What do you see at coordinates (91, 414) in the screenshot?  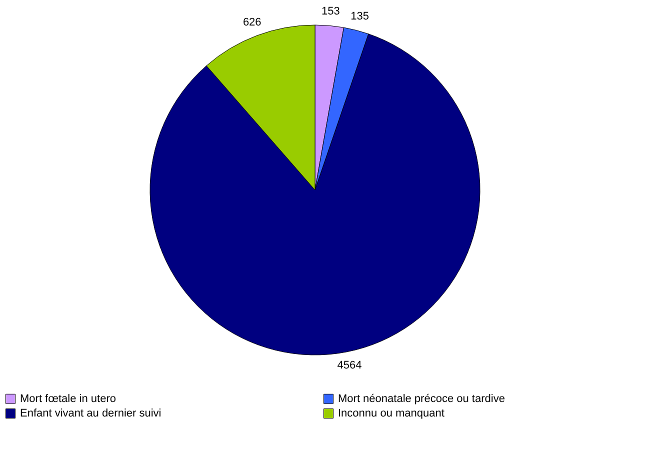 I see `legend-label: Enfant vivant au dernier suivi` at bounding box center [91, 414].